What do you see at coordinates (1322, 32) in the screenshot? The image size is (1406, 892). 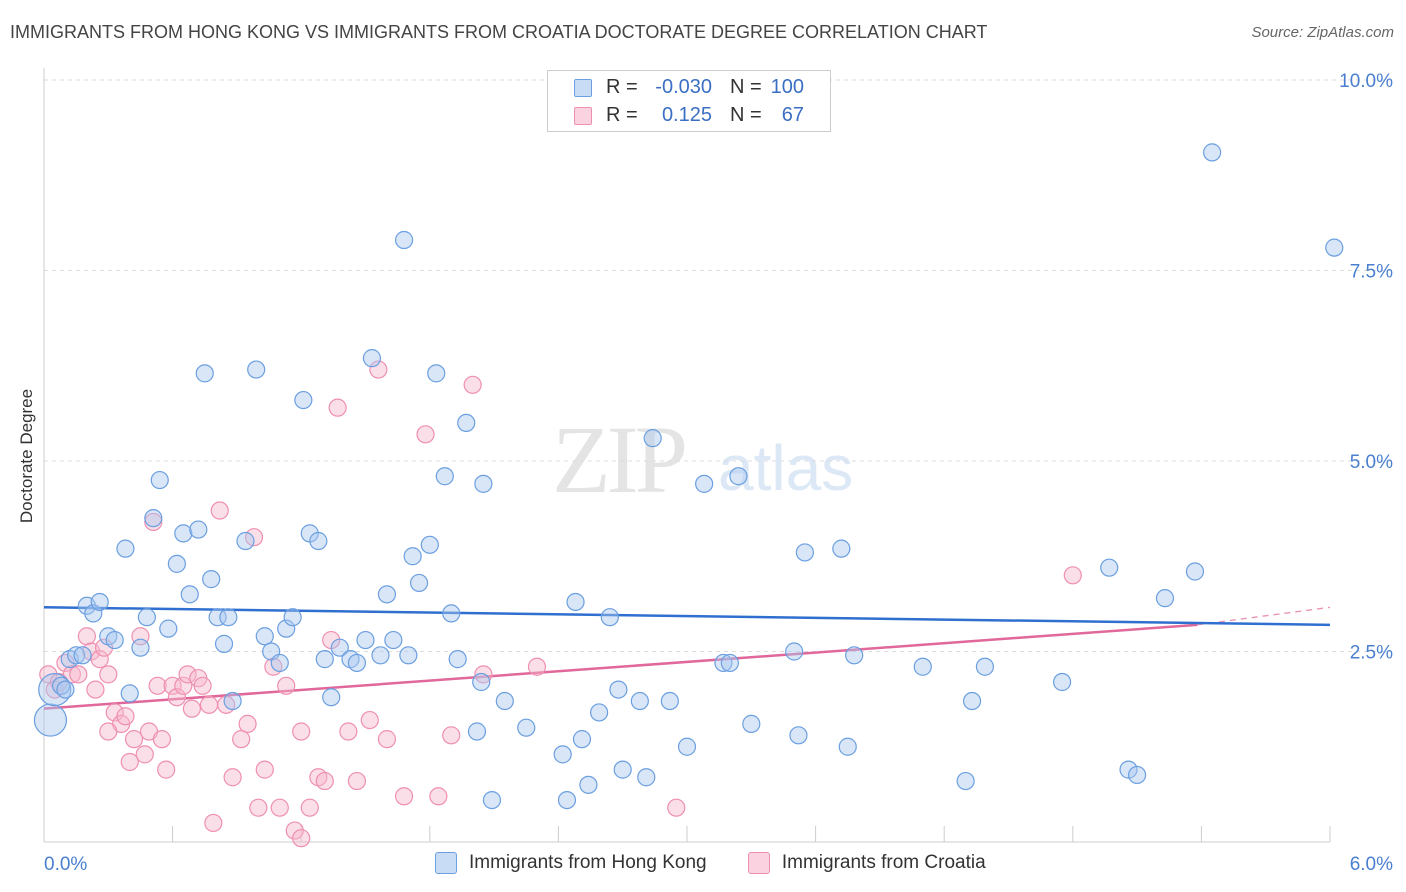 I see `chart-source: Source: ZipAtlas.com` at bounding box center [1322, 32].